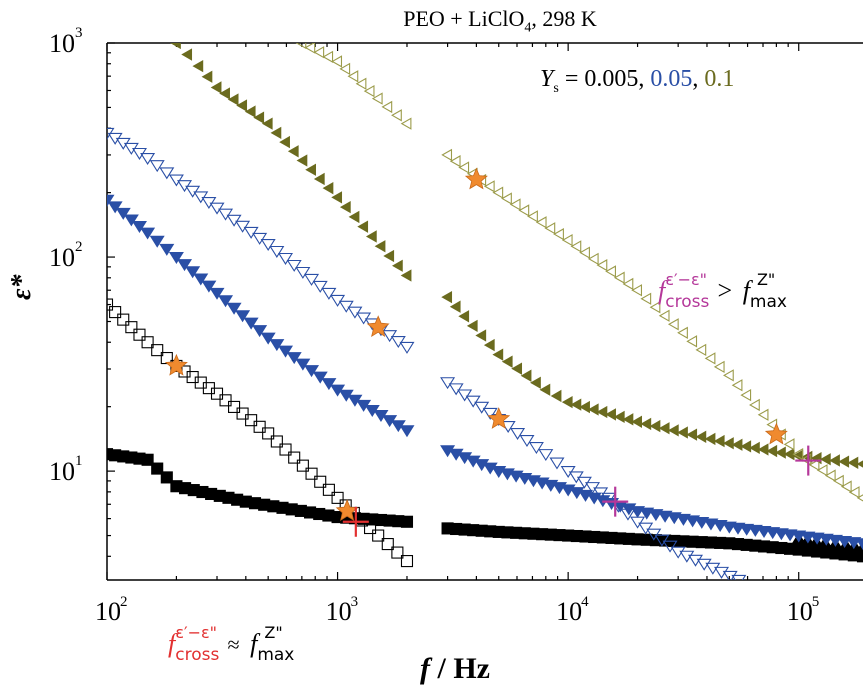 The width and height of the screenshot is (863, 698). Describe the element at coordinates (604, 79) in the screenshot. I see `ys-value-1: = 0.005,` at that location.